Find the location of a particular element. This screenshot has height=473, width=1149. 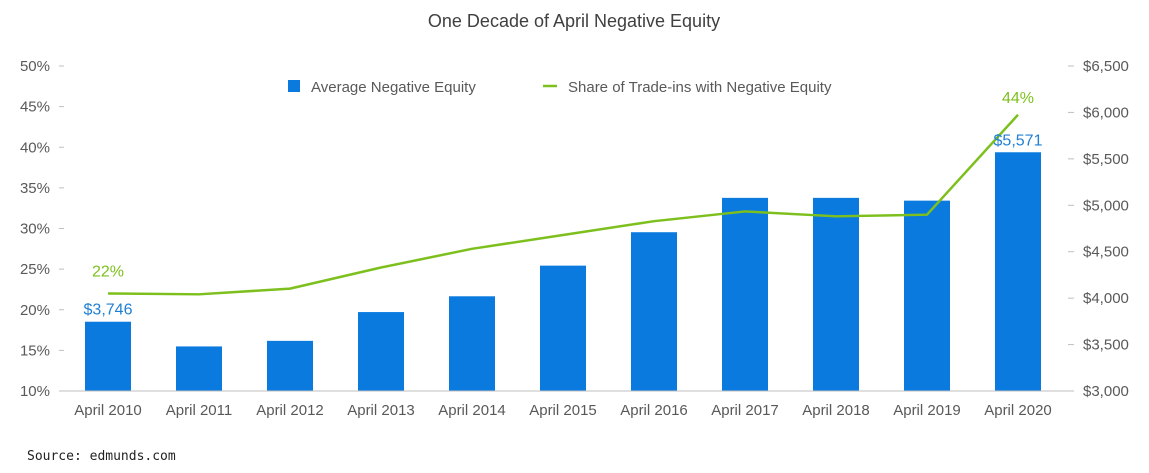

x-tick-label: April 2016 is located at coordinates (654, 410).